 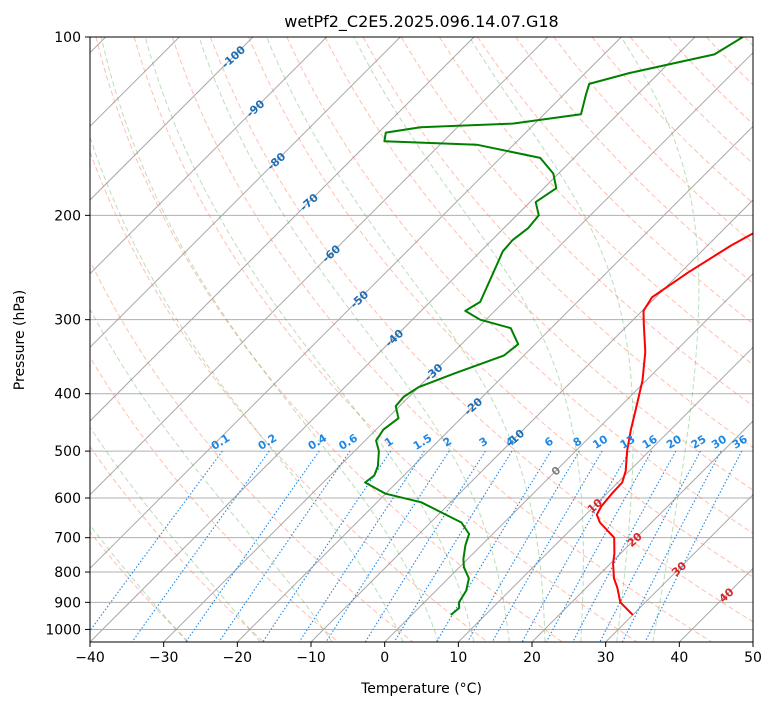 I want to click on x-axis-label: Temperature (°C), so click(x=421, y=689).